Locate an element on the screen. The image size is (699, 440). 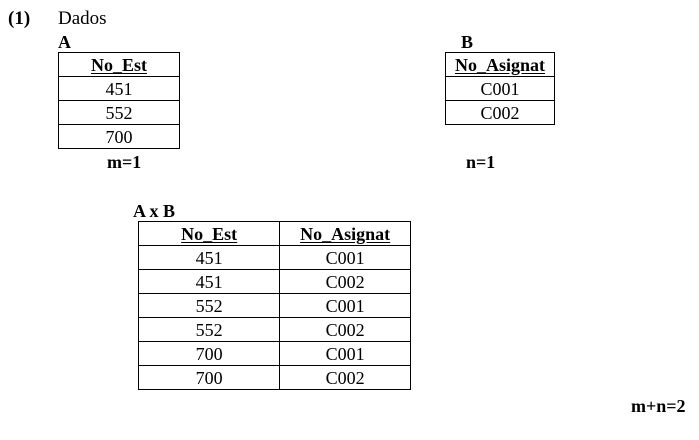
table-row: 700 is located at coordinates (119, 136).